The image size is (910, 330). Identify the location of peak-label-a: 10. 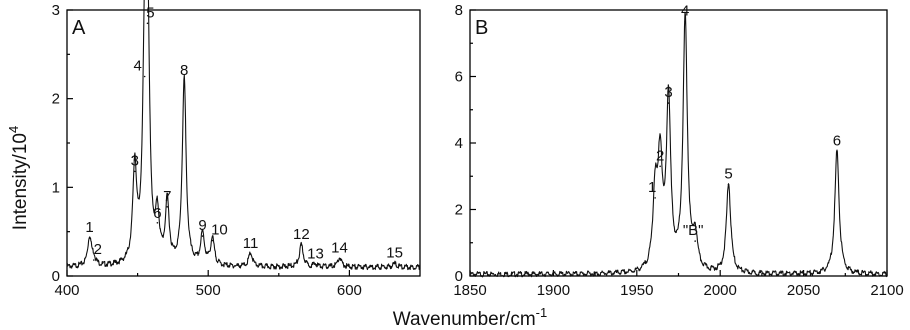
(219, 230).